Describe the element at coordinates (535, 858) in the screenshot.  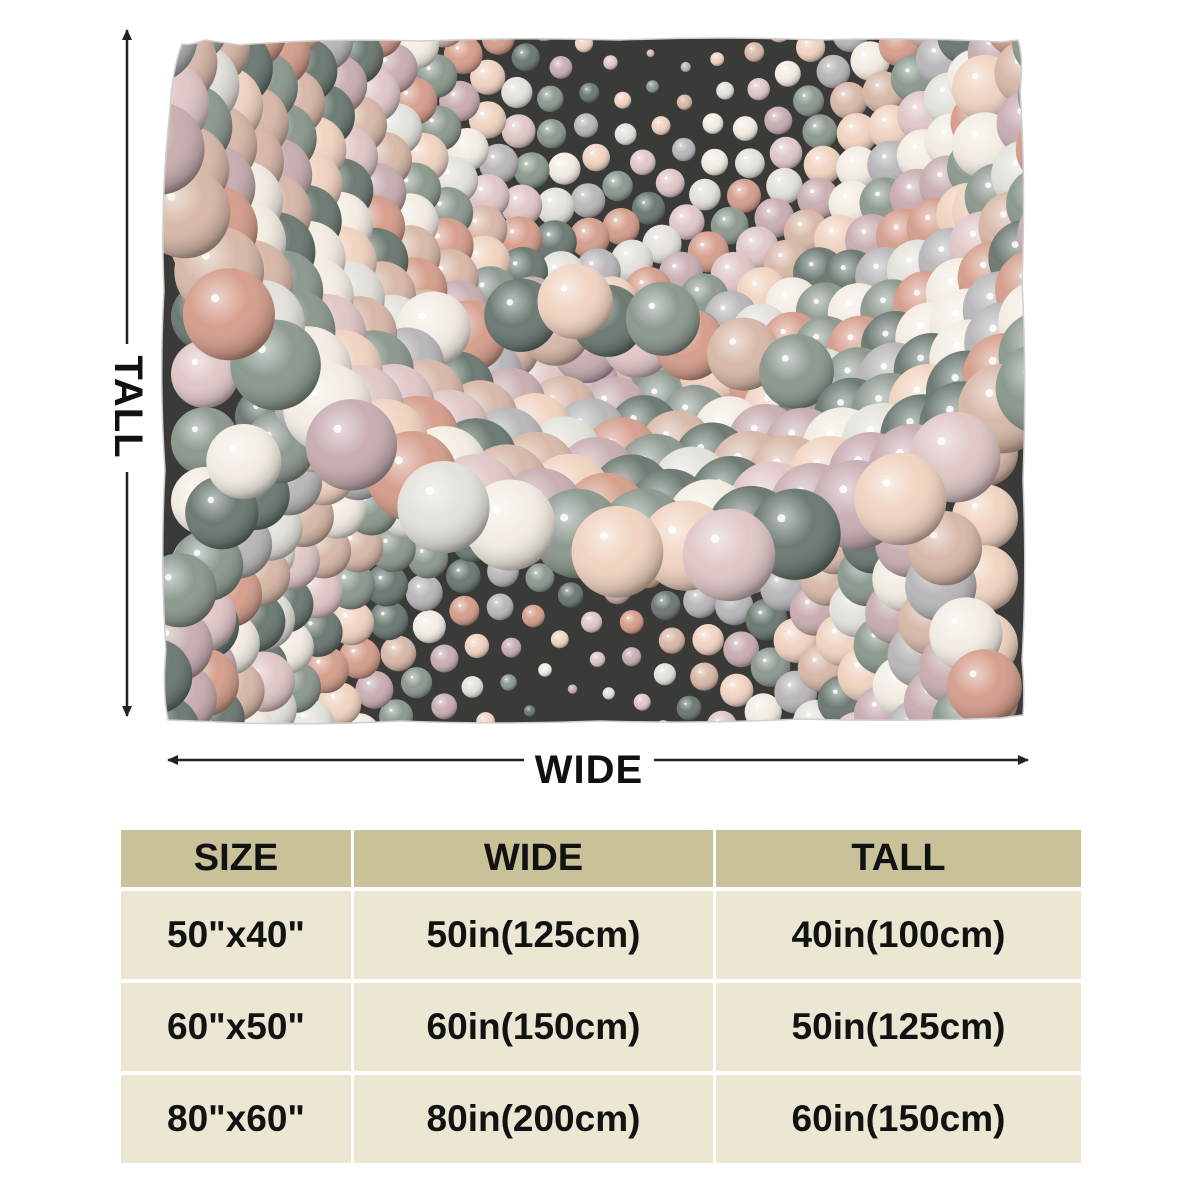
I see `header-wide: WIDE` at that location.